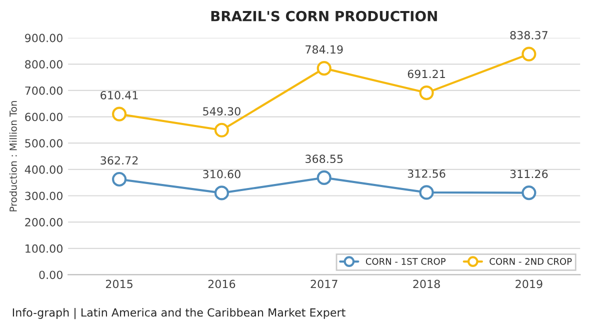 The height and width of the screenshot is (329, 592). What do you see at coordinates (43, 90) in the screenshot?
I see `y-tick-label: 700.00` at bounding box center [43, 90].